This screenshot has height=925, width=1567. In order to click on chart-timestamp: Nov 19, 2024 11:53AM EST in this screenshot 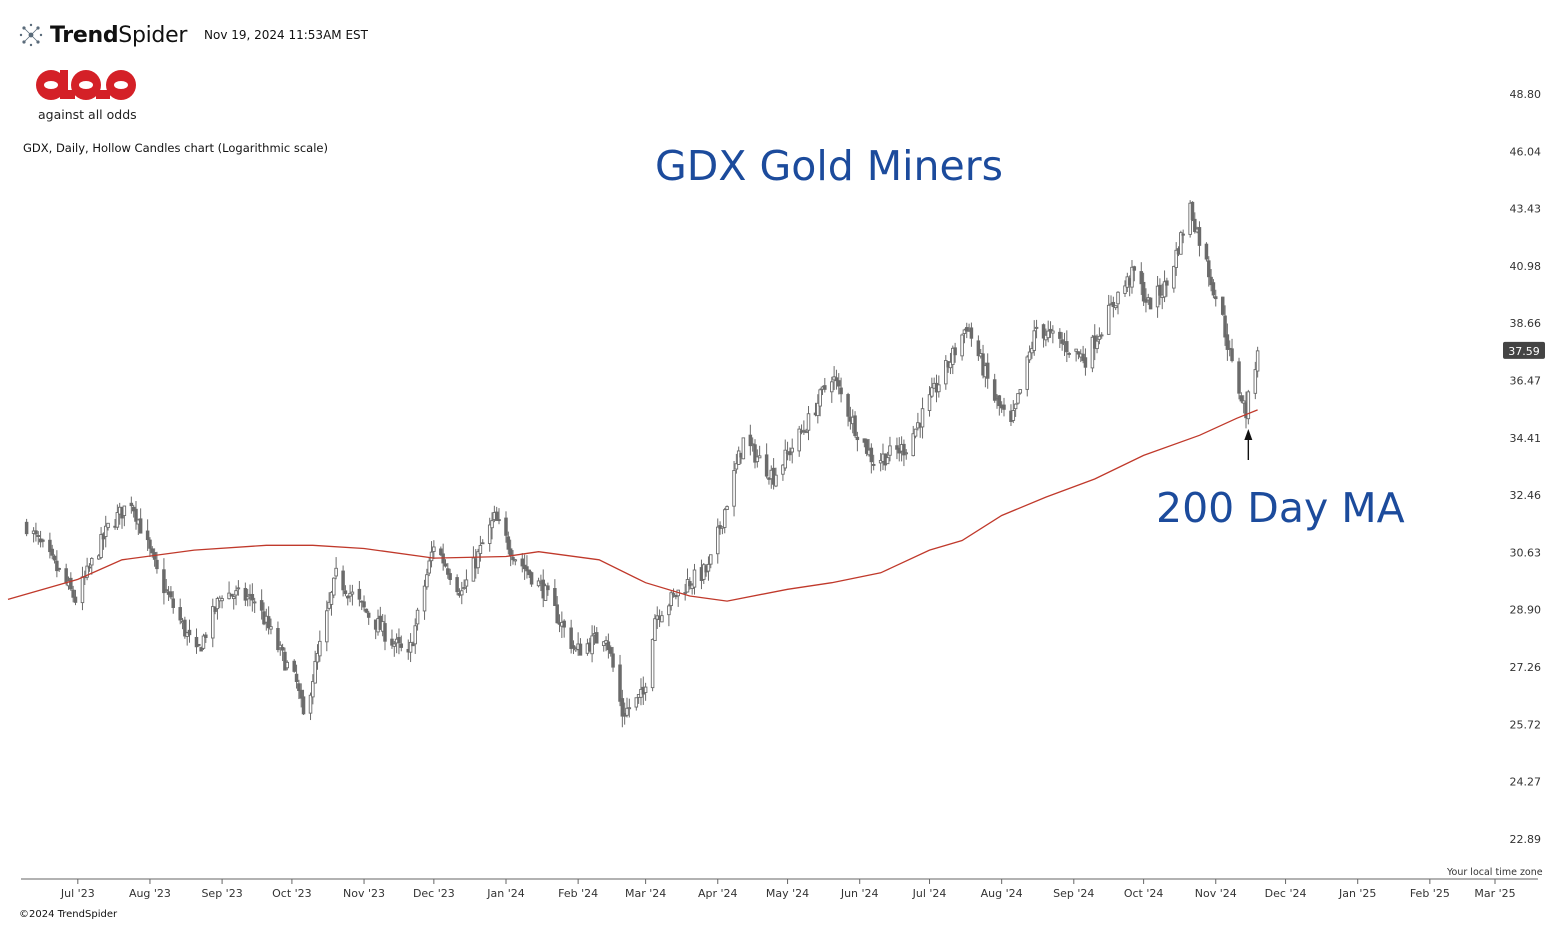, I will do `click(286, 35)`.